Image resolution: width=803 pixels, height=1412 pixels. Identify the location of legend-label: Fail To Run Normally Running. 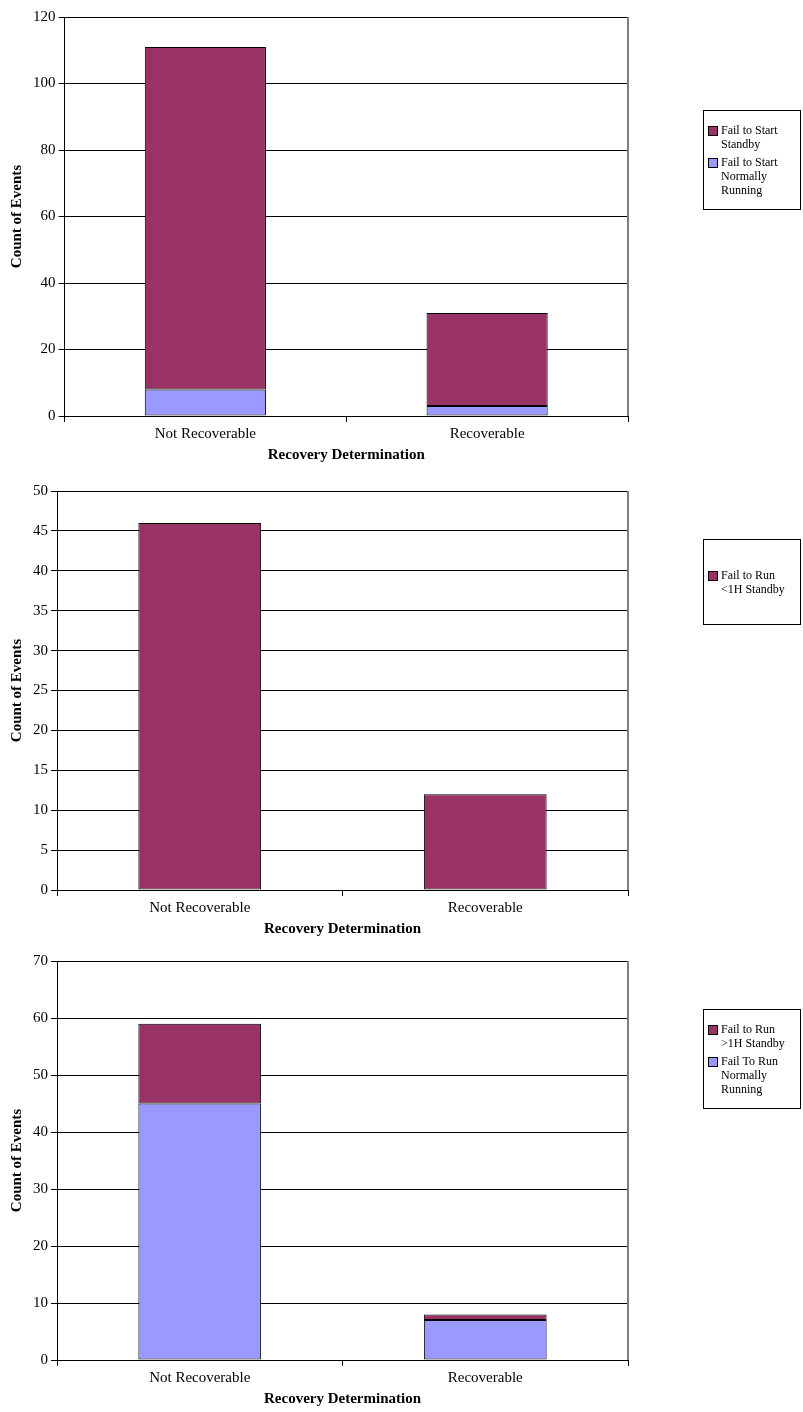
(750, 1075).